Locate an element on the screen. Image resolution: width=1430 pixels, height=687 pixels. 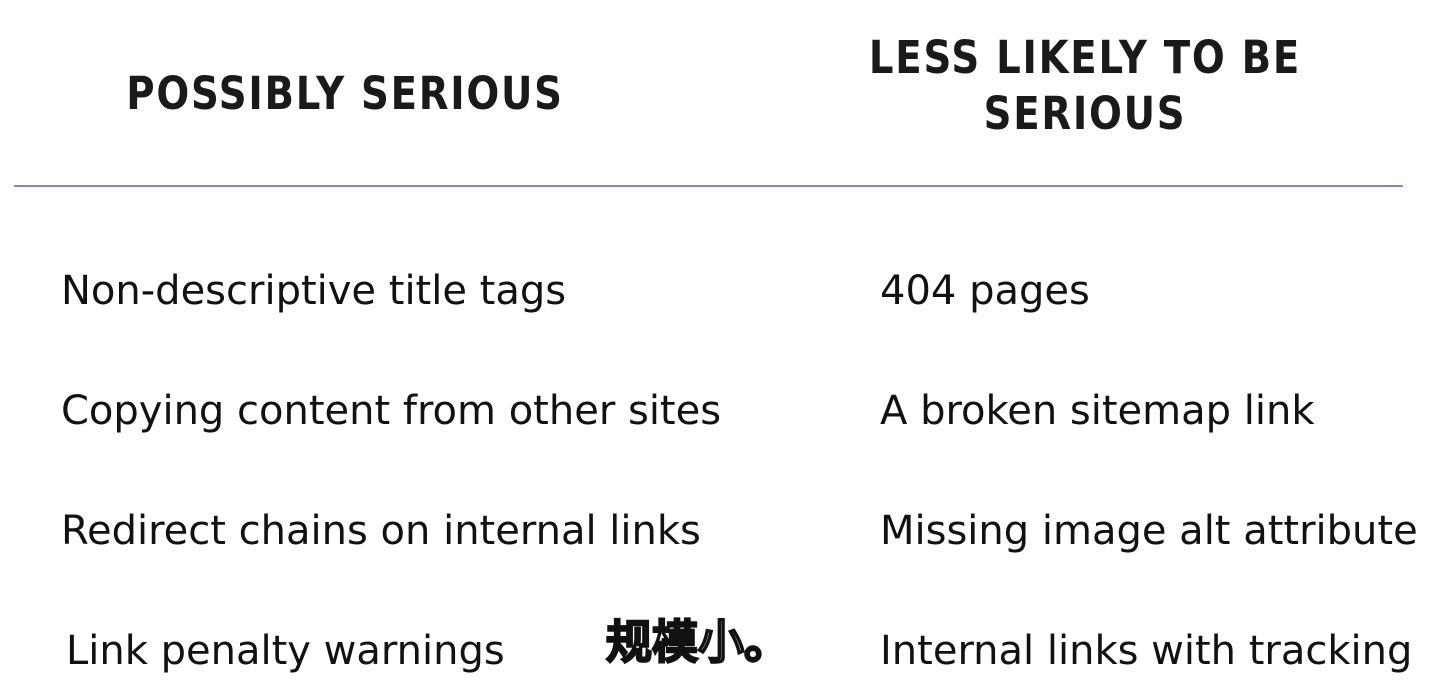
right-list-item: Missing image alt attribute is located at coordinates (1149, 531).